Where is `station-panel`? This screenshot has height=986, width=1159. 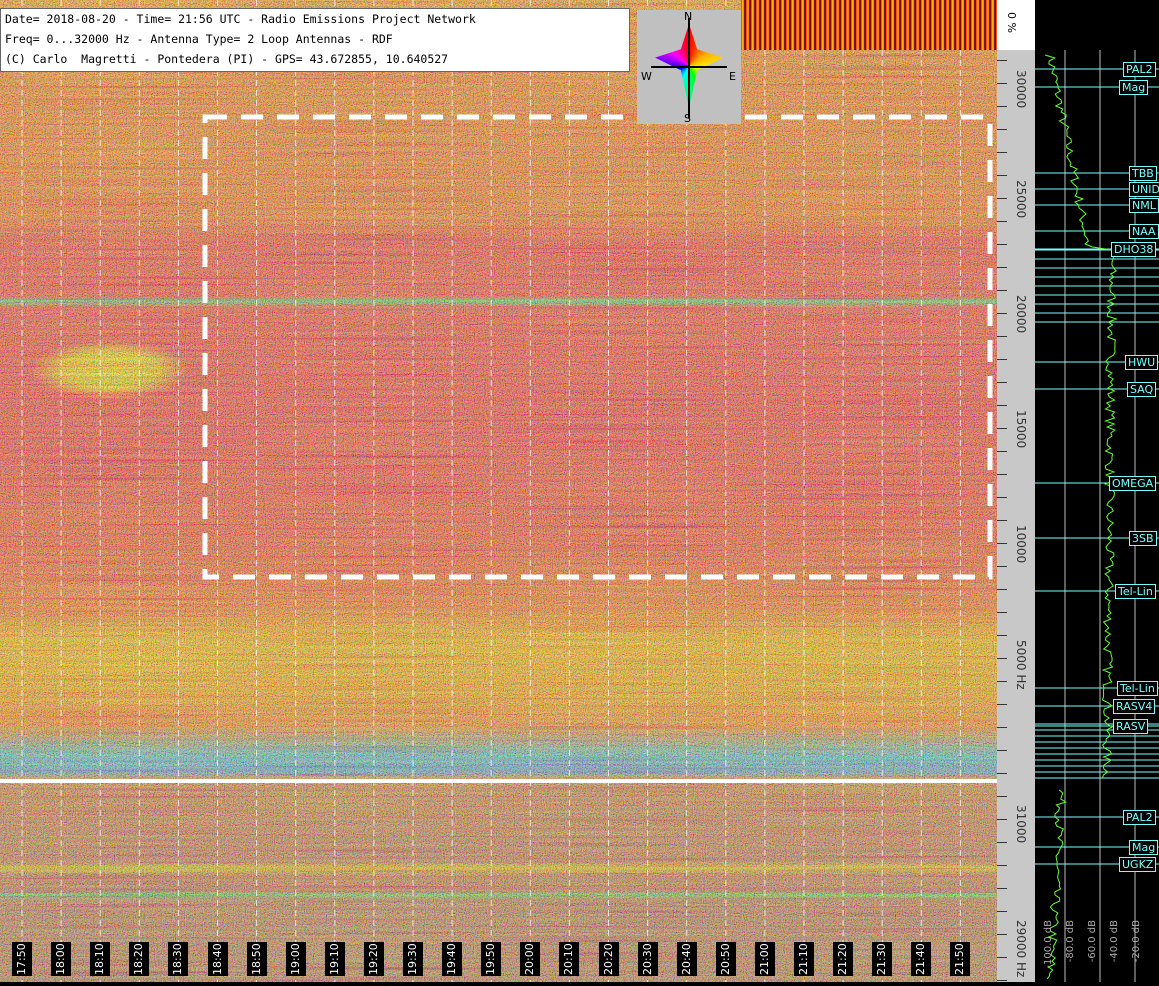 station-panel is located at coordinates (1097, 491).